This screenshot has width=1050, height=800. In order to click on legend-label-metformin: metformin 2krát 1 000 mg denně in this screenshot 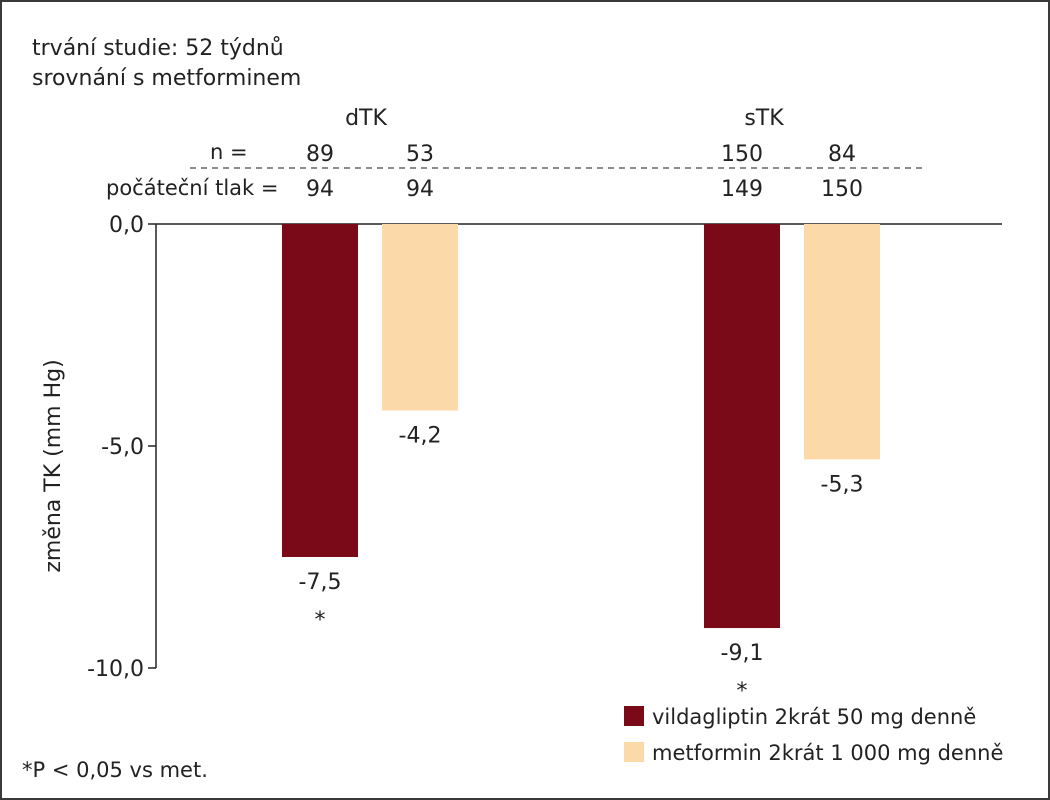, I will do `click(827, 753)`.